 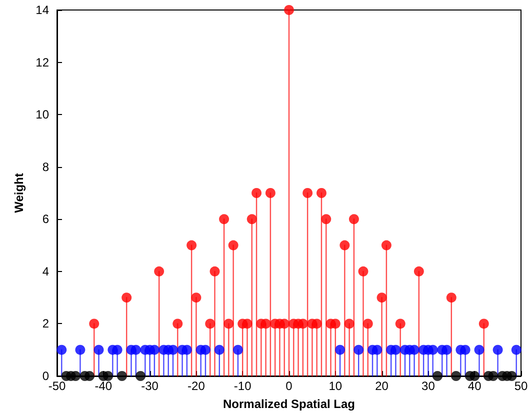 What do you see at coordinates (382, 386) in the screenshot?
I see `x-tick-label: 20` at bounding box center [382, 386].